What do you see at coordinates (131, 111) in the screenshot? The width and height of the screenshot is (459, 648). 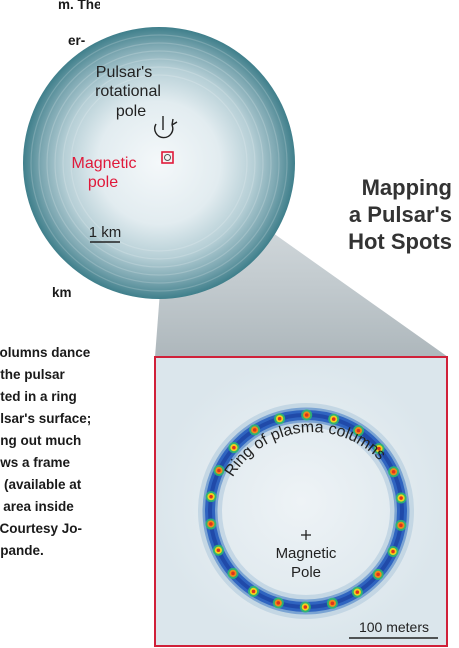 I see `rotational-pole-label-line3: pole` at bounding box center [131, 111].